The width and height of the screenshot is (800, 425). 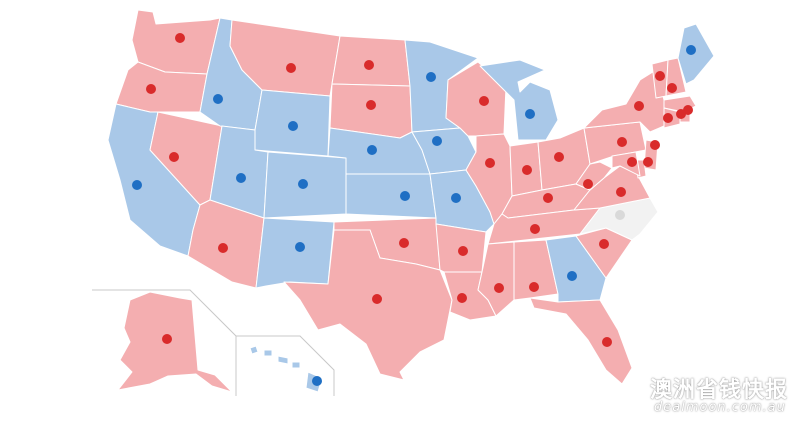 What do you see at coordinates (720, 407) in the screenshot?
I see `watermark-url: dealmoon.com.au` at bounding box center [720, 407].